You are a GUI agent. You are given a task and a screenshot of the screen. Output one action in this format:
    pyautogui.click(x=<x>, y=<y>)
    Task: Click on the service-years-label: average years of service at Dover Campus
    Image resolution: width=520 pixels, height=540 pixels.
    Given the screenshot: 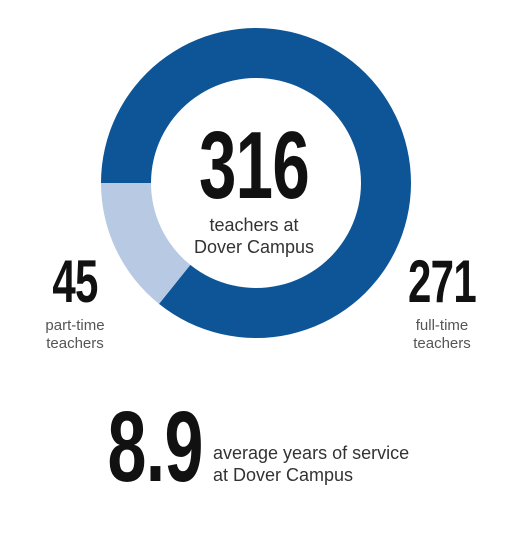 What is the action you would take?
    pyautogui.click(x=311, y=464)
    